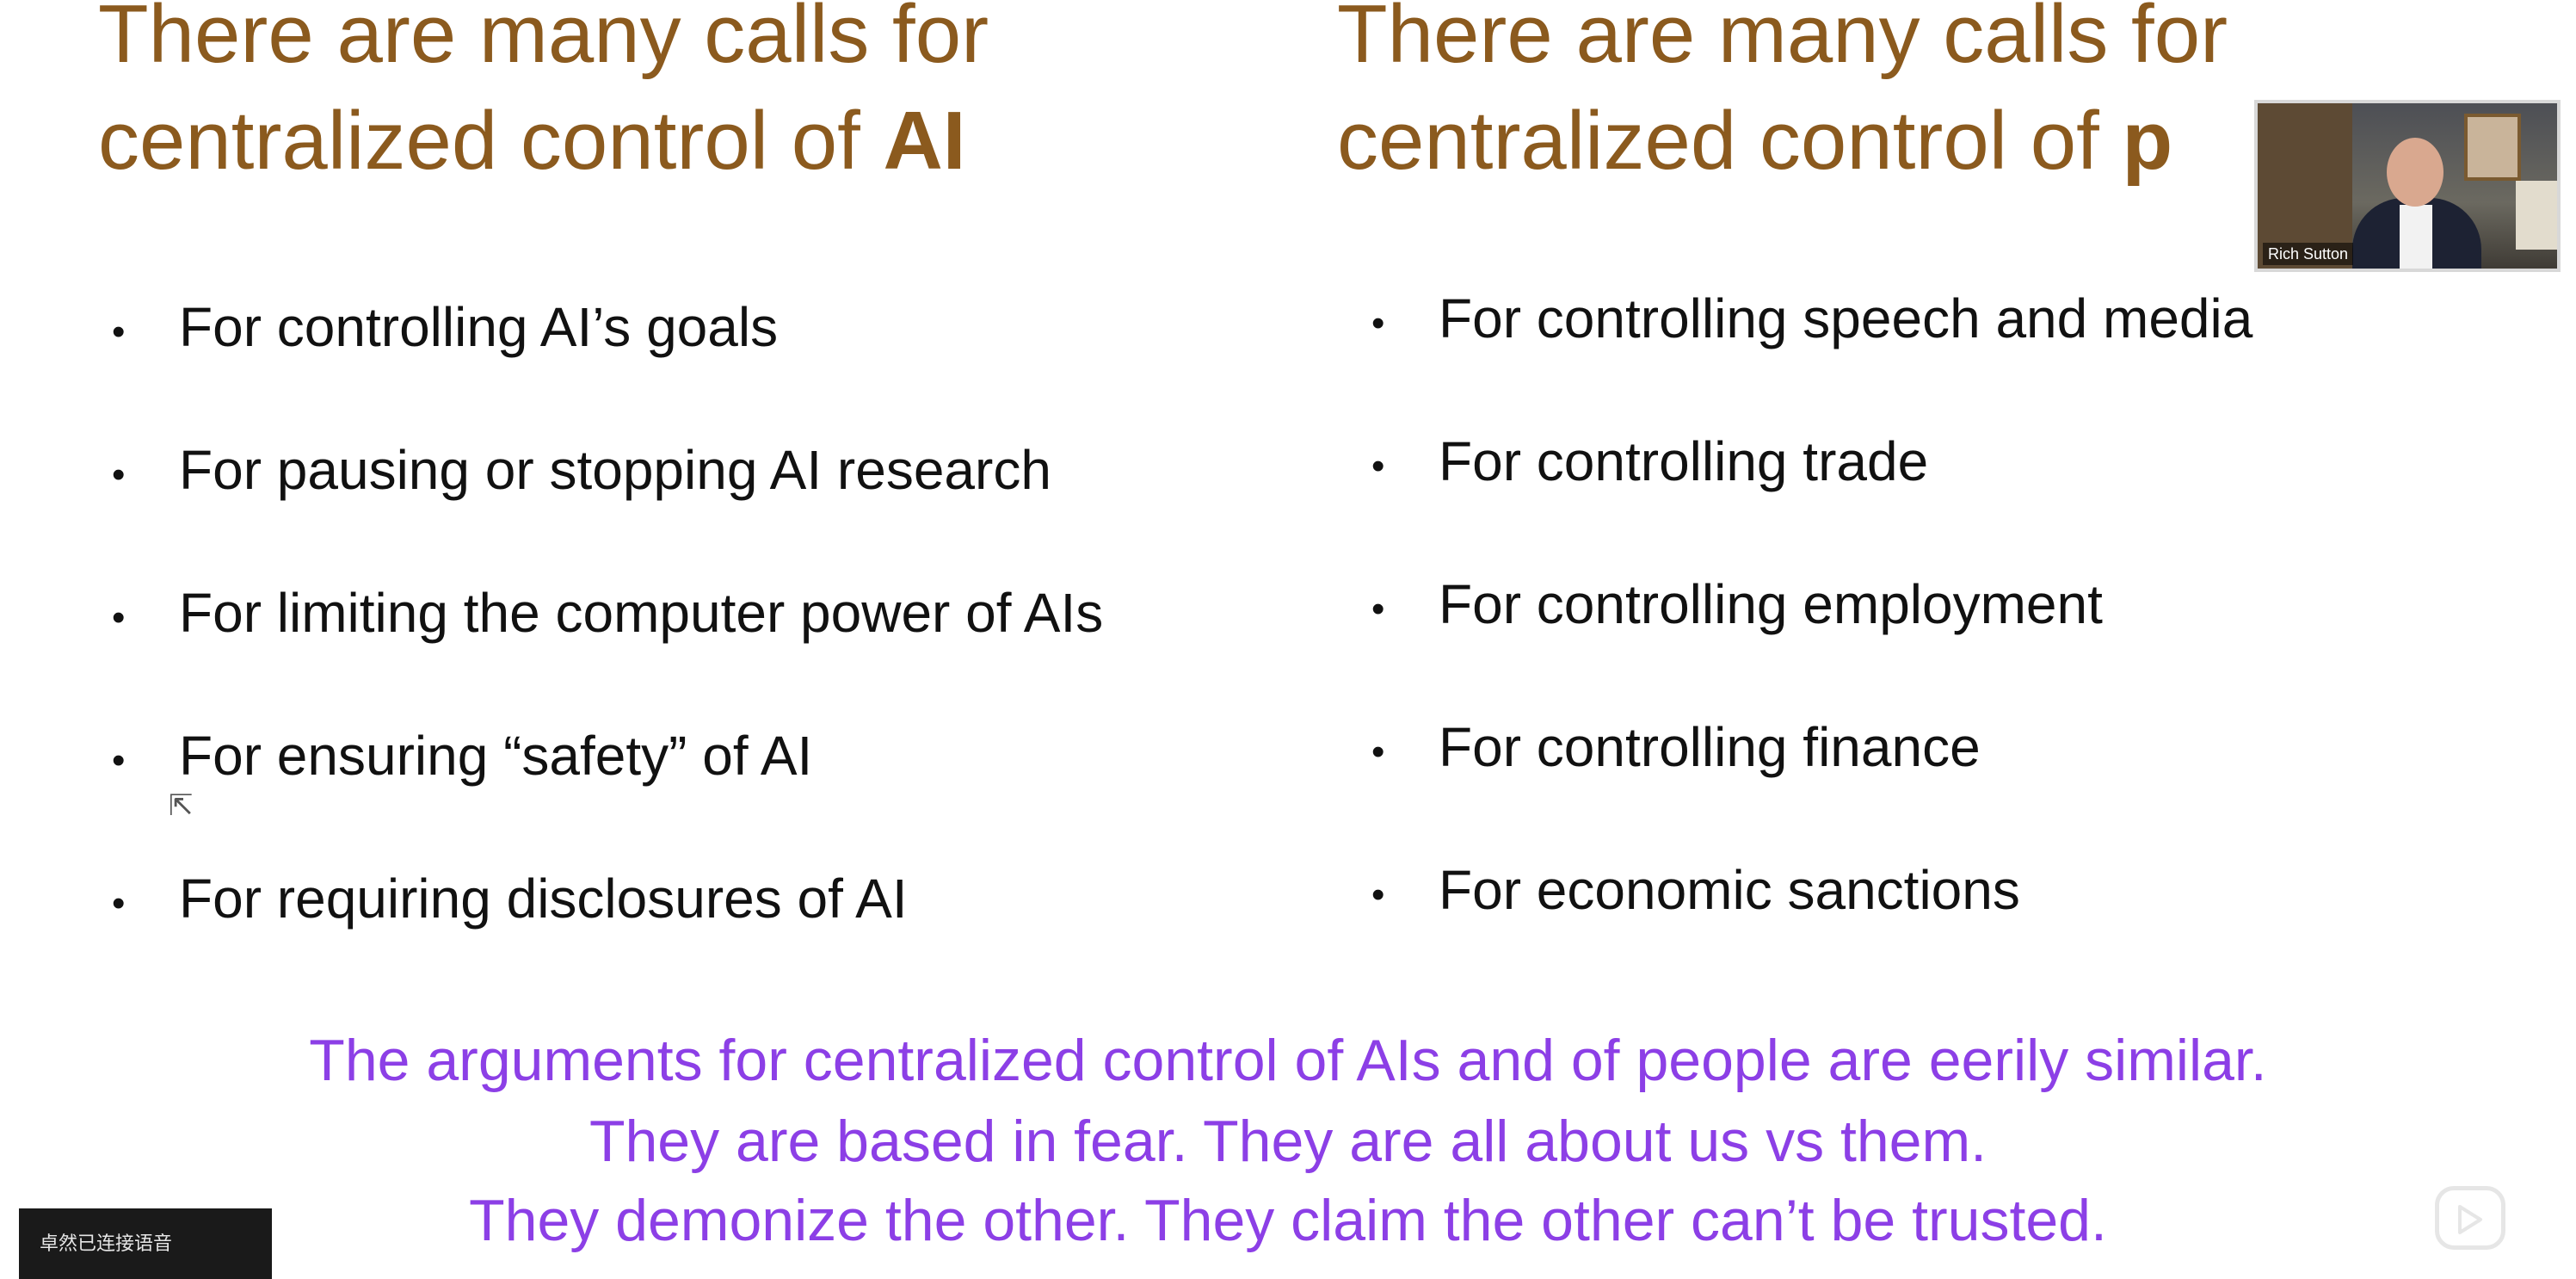 This screenshot has height=1279, width=2576. I want to click on list-item-text: For ensuring “safety” of AI, so click(496, 756).